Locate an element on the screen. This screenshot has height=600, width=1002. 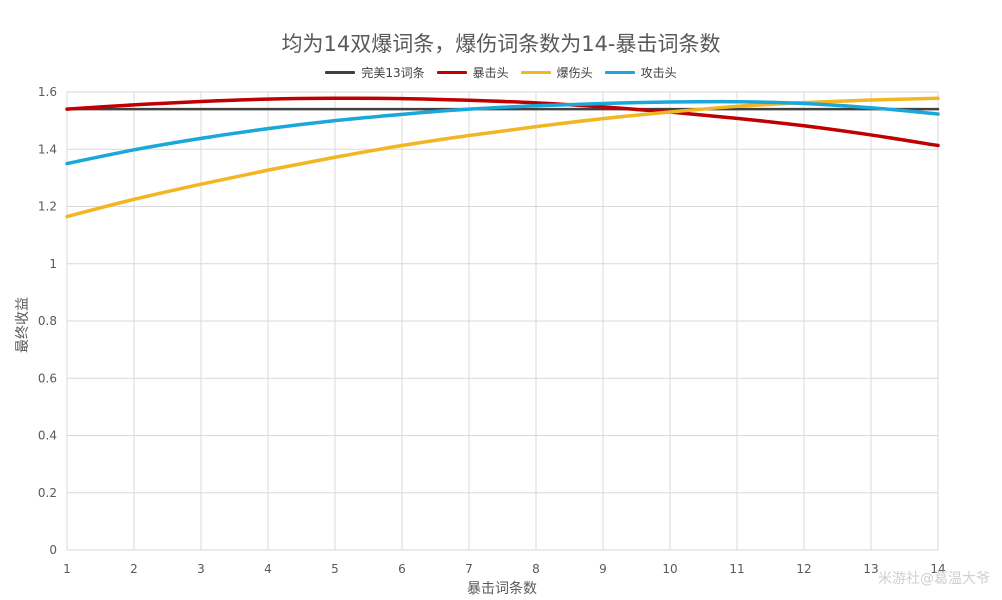
y-tick-label: 0 is located at coordinates (53, 550).